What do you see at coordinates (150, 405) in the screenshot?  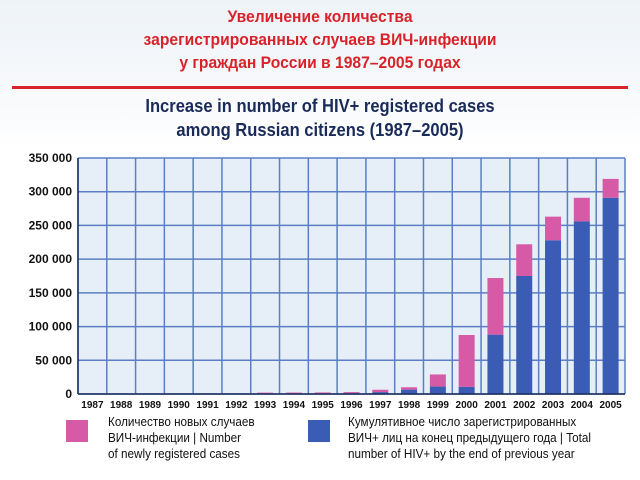 I see `x-tick-label: 1989` at bounding box center [150, 405].